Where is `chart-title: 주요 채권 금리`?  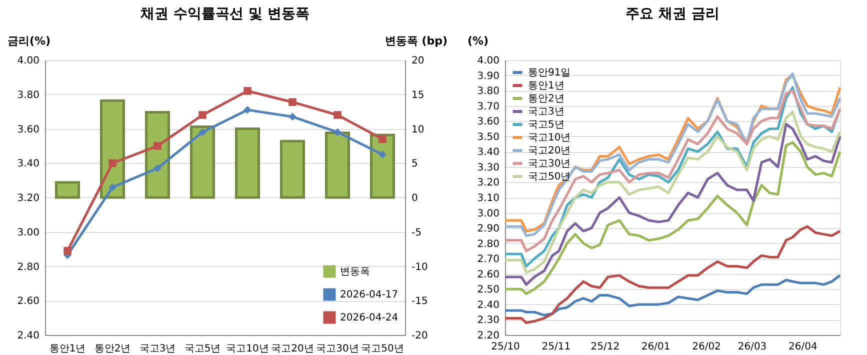
chart-title: 주요 채권 금리 is located at coordinates (673, 14).